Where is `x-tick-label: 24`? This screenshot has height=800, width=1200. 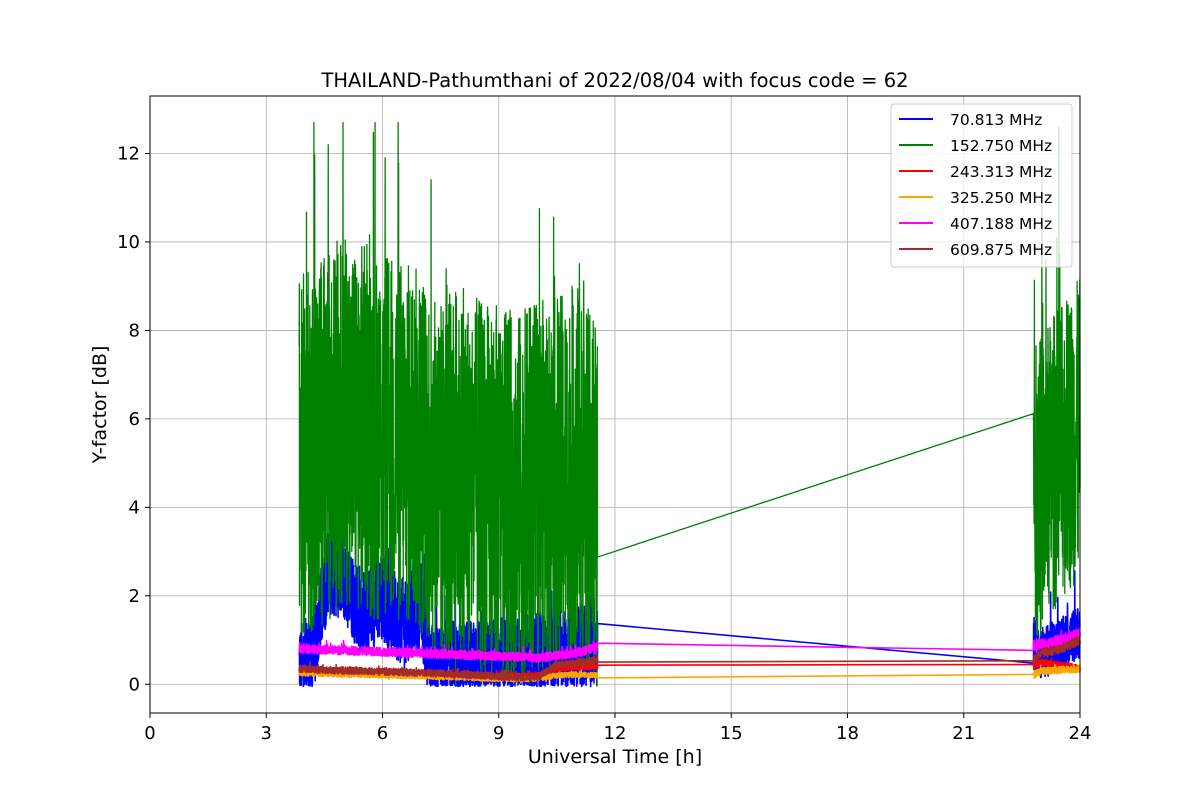
x-tick-label: 24 is located at coordinates (1080, 733).